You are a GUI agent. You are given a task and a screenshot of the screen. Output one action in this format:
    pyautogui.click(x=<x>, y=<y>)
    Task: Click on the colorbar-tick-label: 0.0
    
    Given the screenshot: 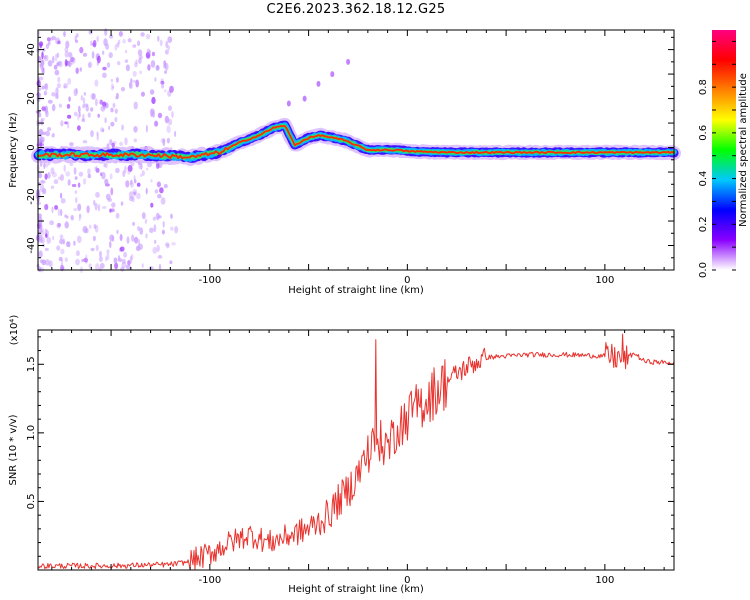 What is the action you would take?
    pyautogui.click(x=703, y=270)
    